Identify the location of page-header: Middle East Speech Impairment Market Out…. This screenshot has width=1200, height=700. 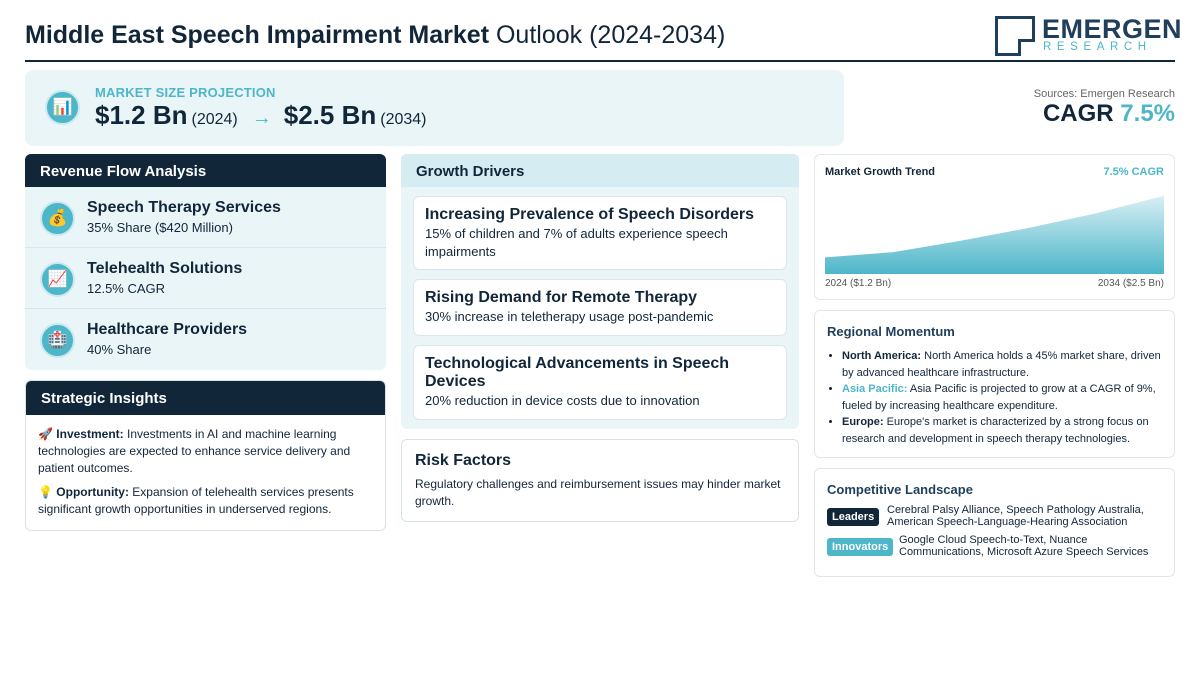
(603, 37).